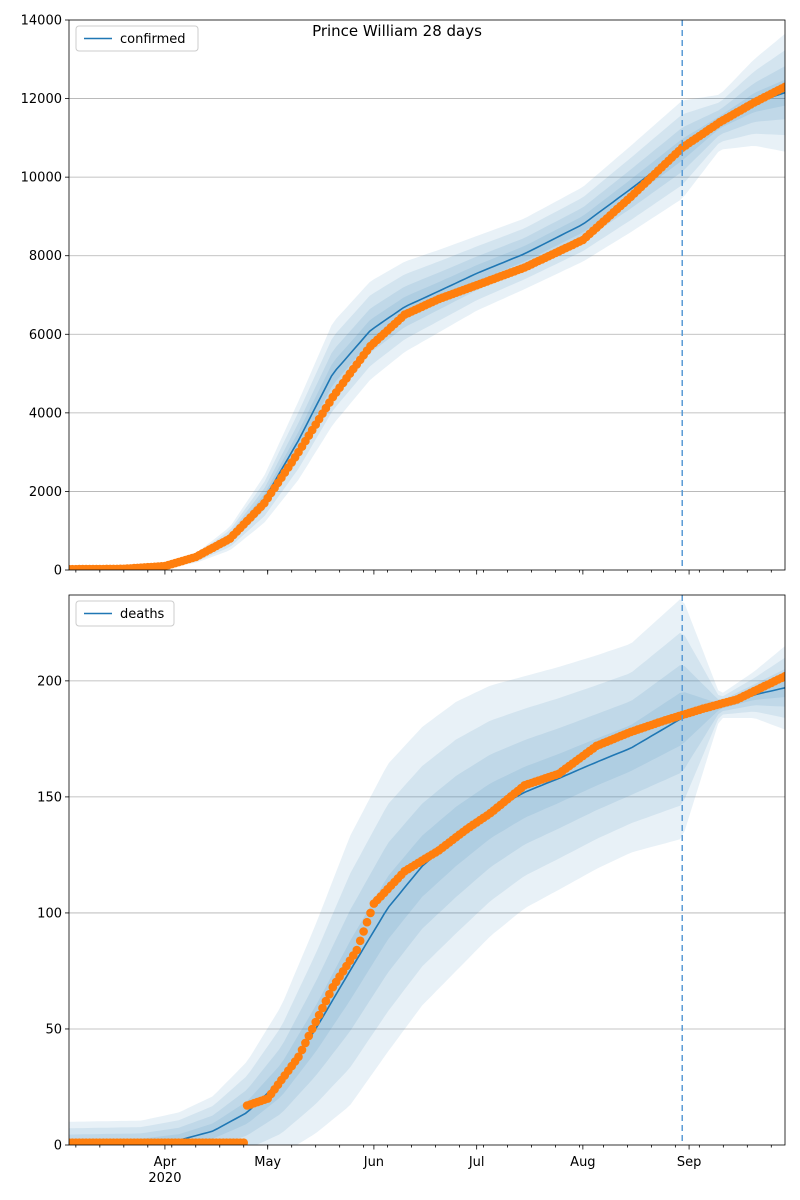 The height and width of the screenshot is (1200, 800). Describe the element at coordinates (45, 413) in the screenshot. I see `y-tick-label: 4000` at that location.